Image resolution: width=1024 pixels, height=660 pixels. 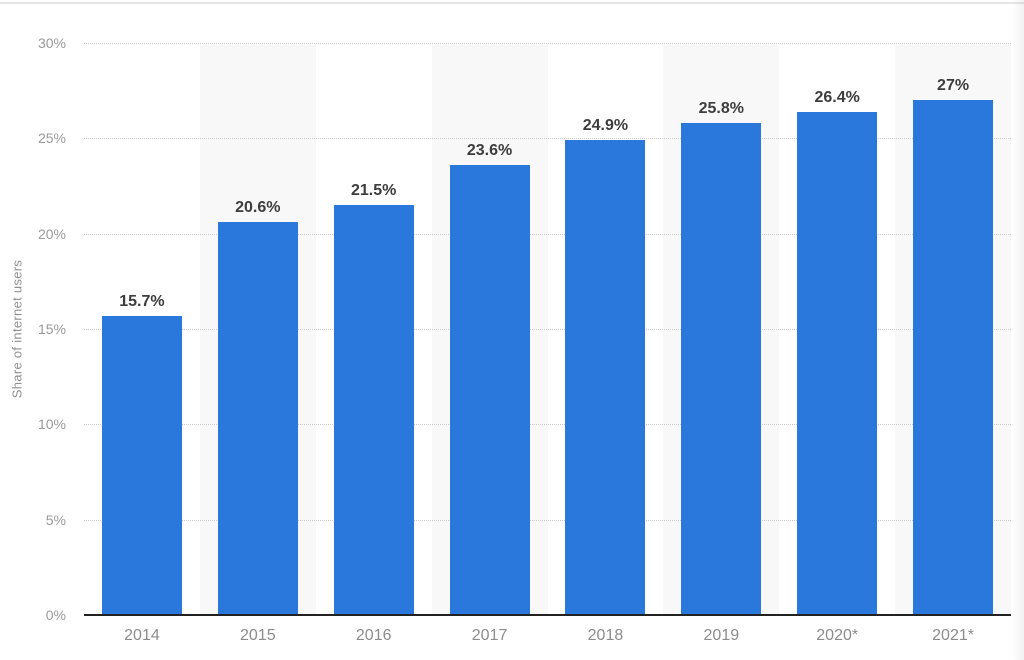 I want to click on bar-2019, so click(x=721, y=369).